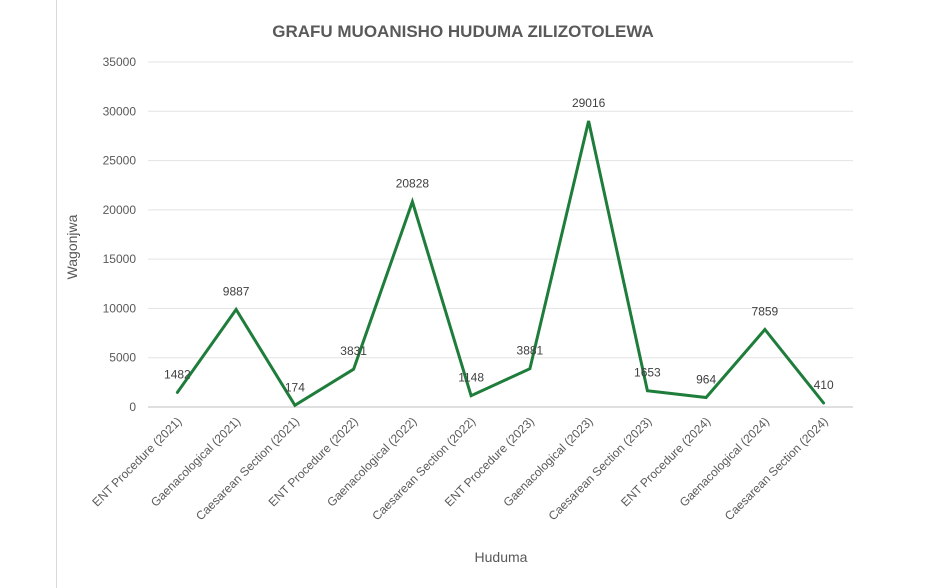 Image resolution: width=950 pixels, height=588 pixels. What do you see at coordinates (589, 103) in the screenshot?
I see `data-label: 29016` at bounding box center [589, 103].